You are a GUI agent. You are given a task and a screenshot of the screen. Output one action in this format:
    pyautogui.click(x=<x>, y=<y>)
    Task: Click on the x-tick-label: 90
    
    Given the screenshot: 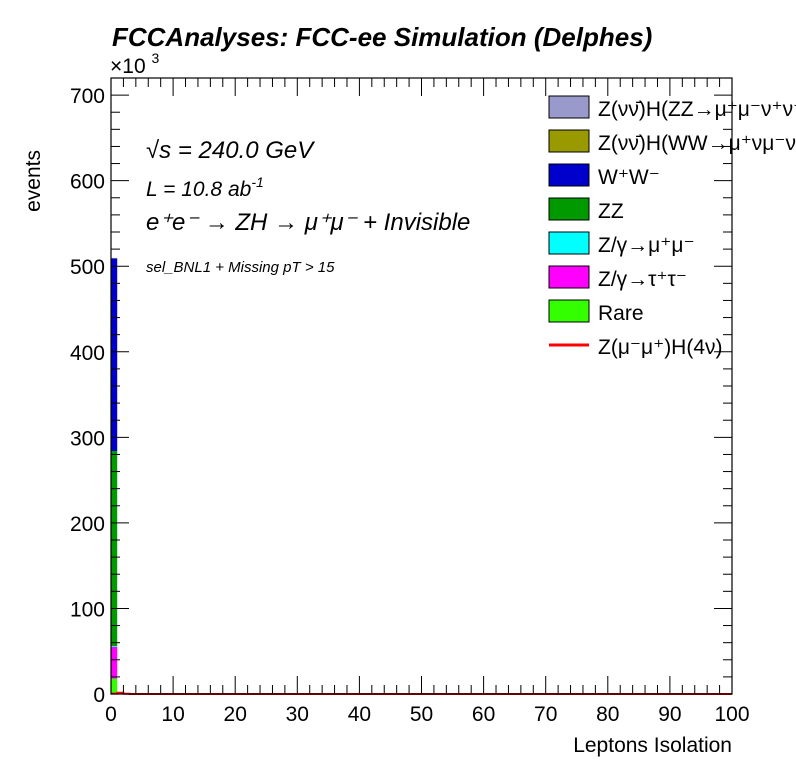 What is the action you would take?
    pyautogui.click(x=669, y=714)
    